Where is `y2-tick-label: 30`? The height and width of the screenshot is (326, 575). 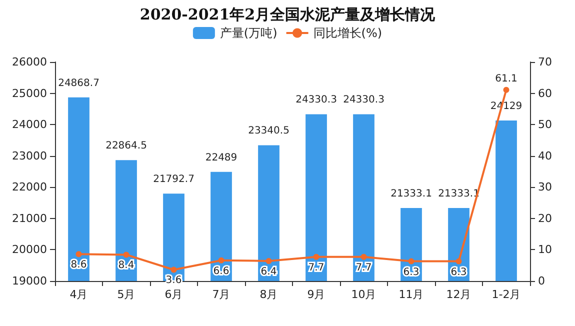 y2-tick-label: 30 is located at coordinates (545, 187).